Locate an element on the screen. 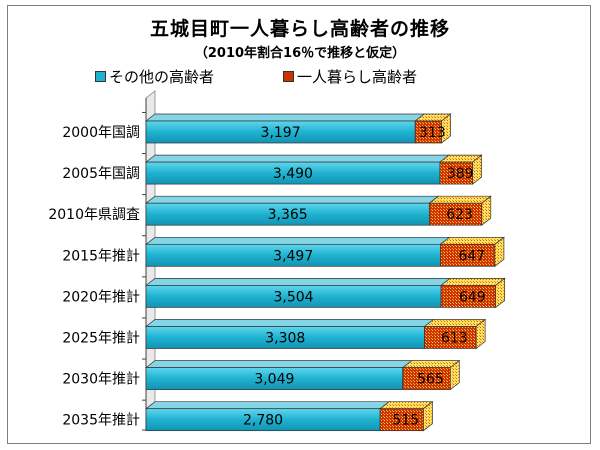 The width and height of the screenshot is (600, 450). data-label-living-alone: 389 is located at coordinates (460, 174).